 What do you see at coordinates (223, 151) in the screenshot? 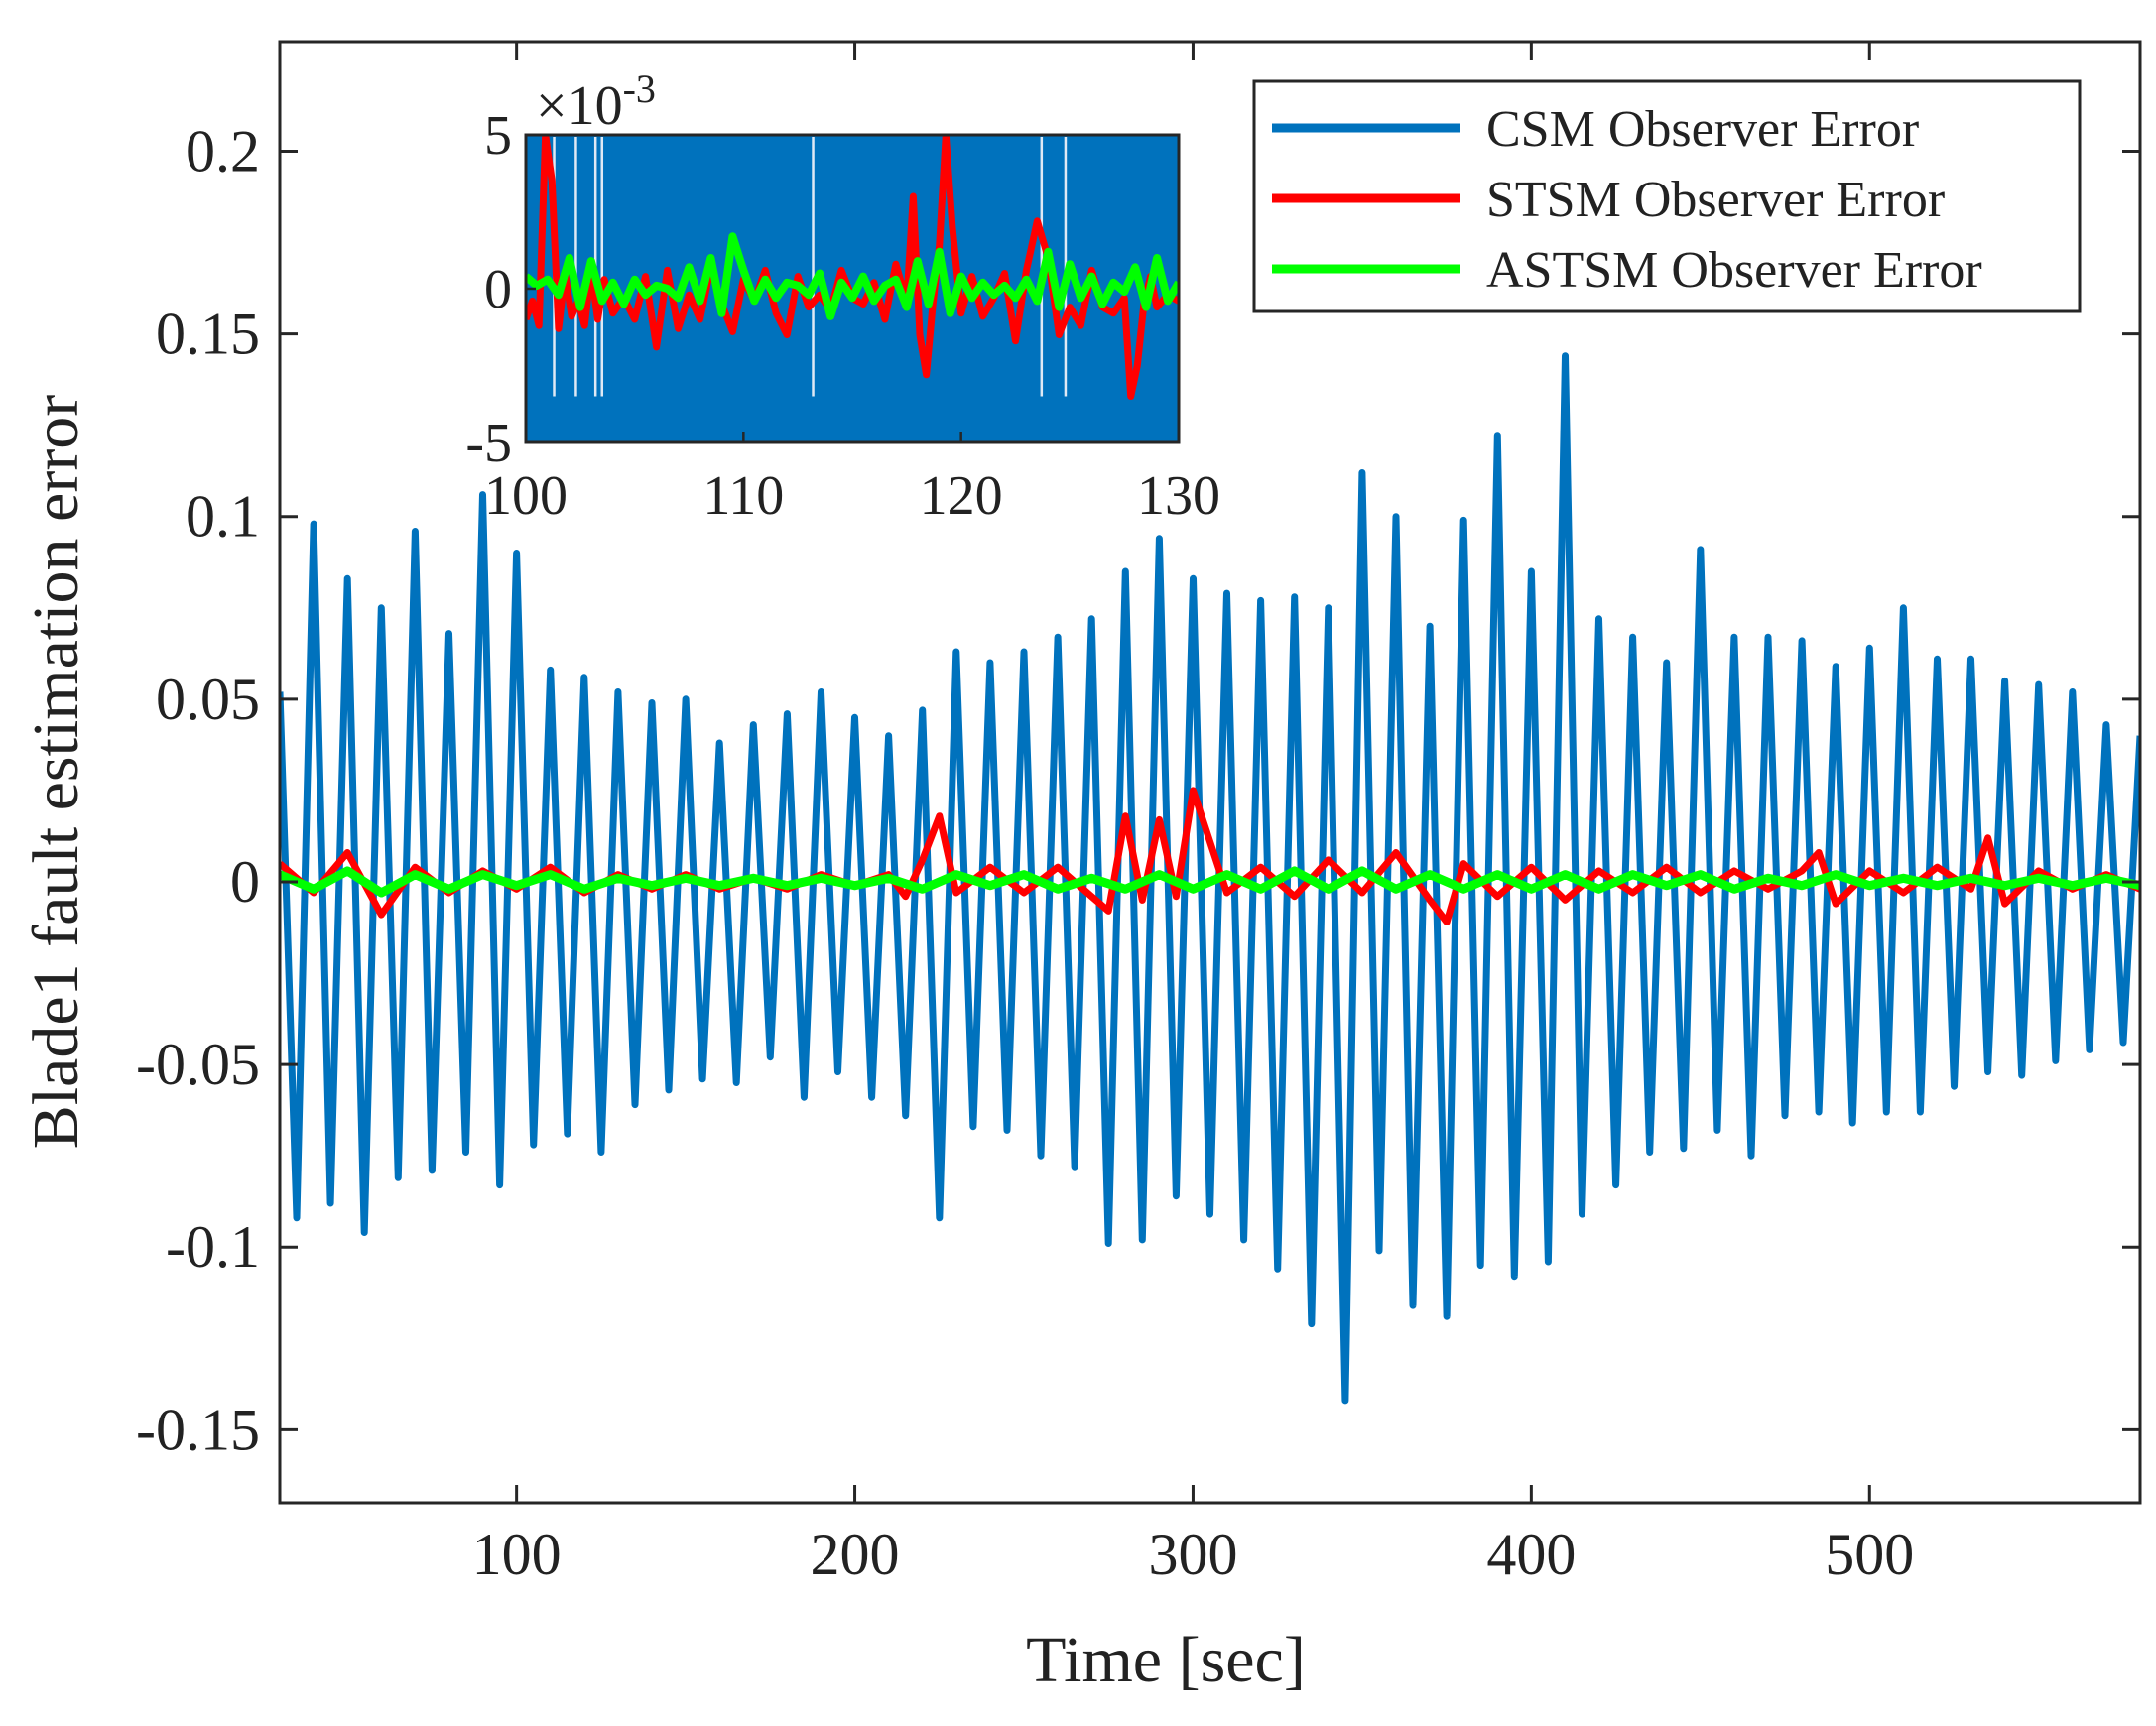
I see `main-y-tick-label: 0.2` at bounding box center [223, 151].